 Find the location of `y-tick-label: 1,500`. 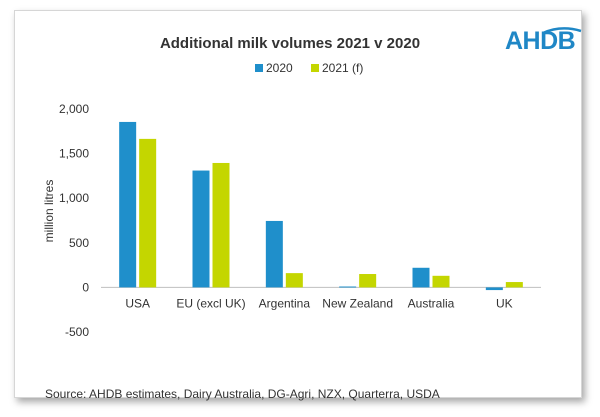

y-tick-label: 1,500 is located at coordinates (74, 154).